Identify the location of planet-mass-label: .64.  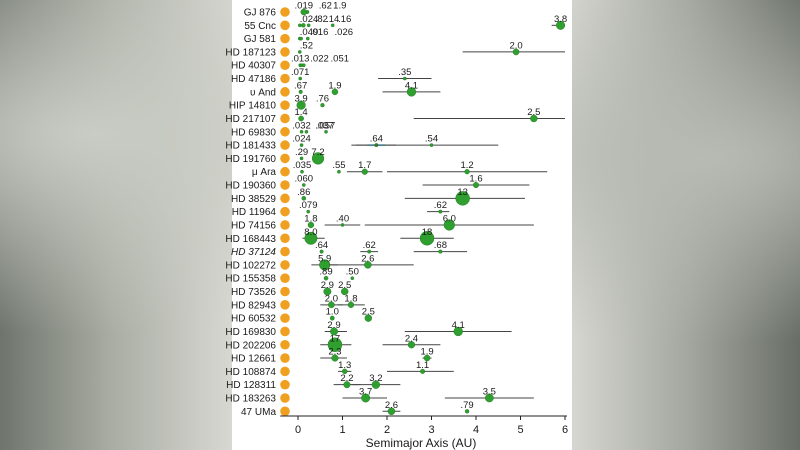
(321, 245).